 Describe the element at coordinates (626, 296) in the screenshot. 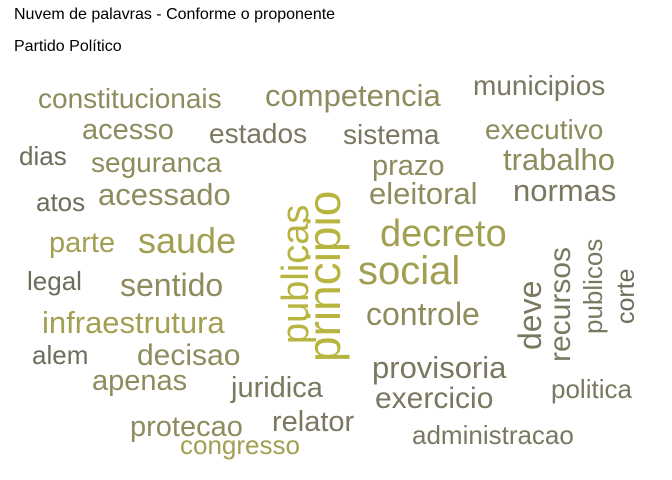

I see `word-corte: corte` at that location.